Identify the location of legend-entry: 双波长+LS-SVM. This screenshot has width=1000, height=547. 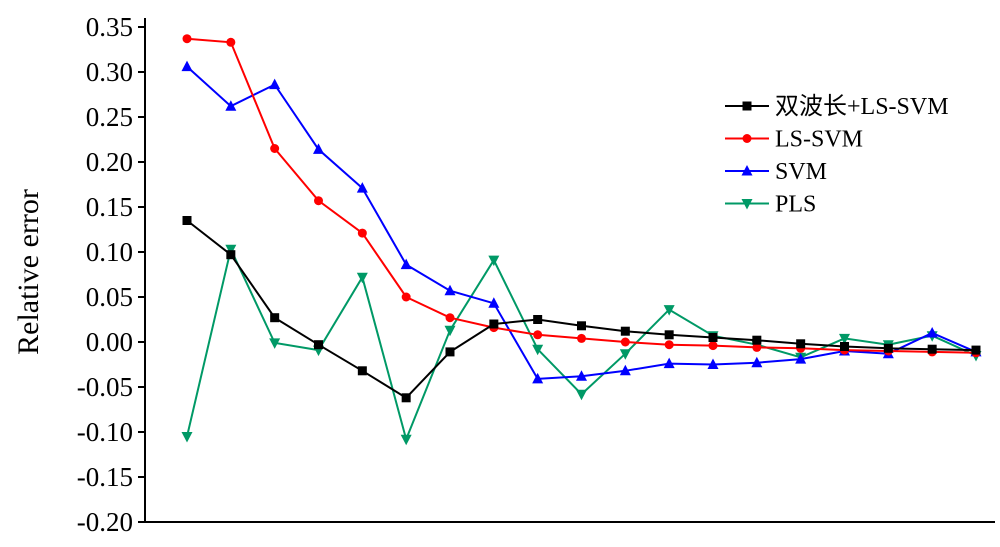
(837, 106).